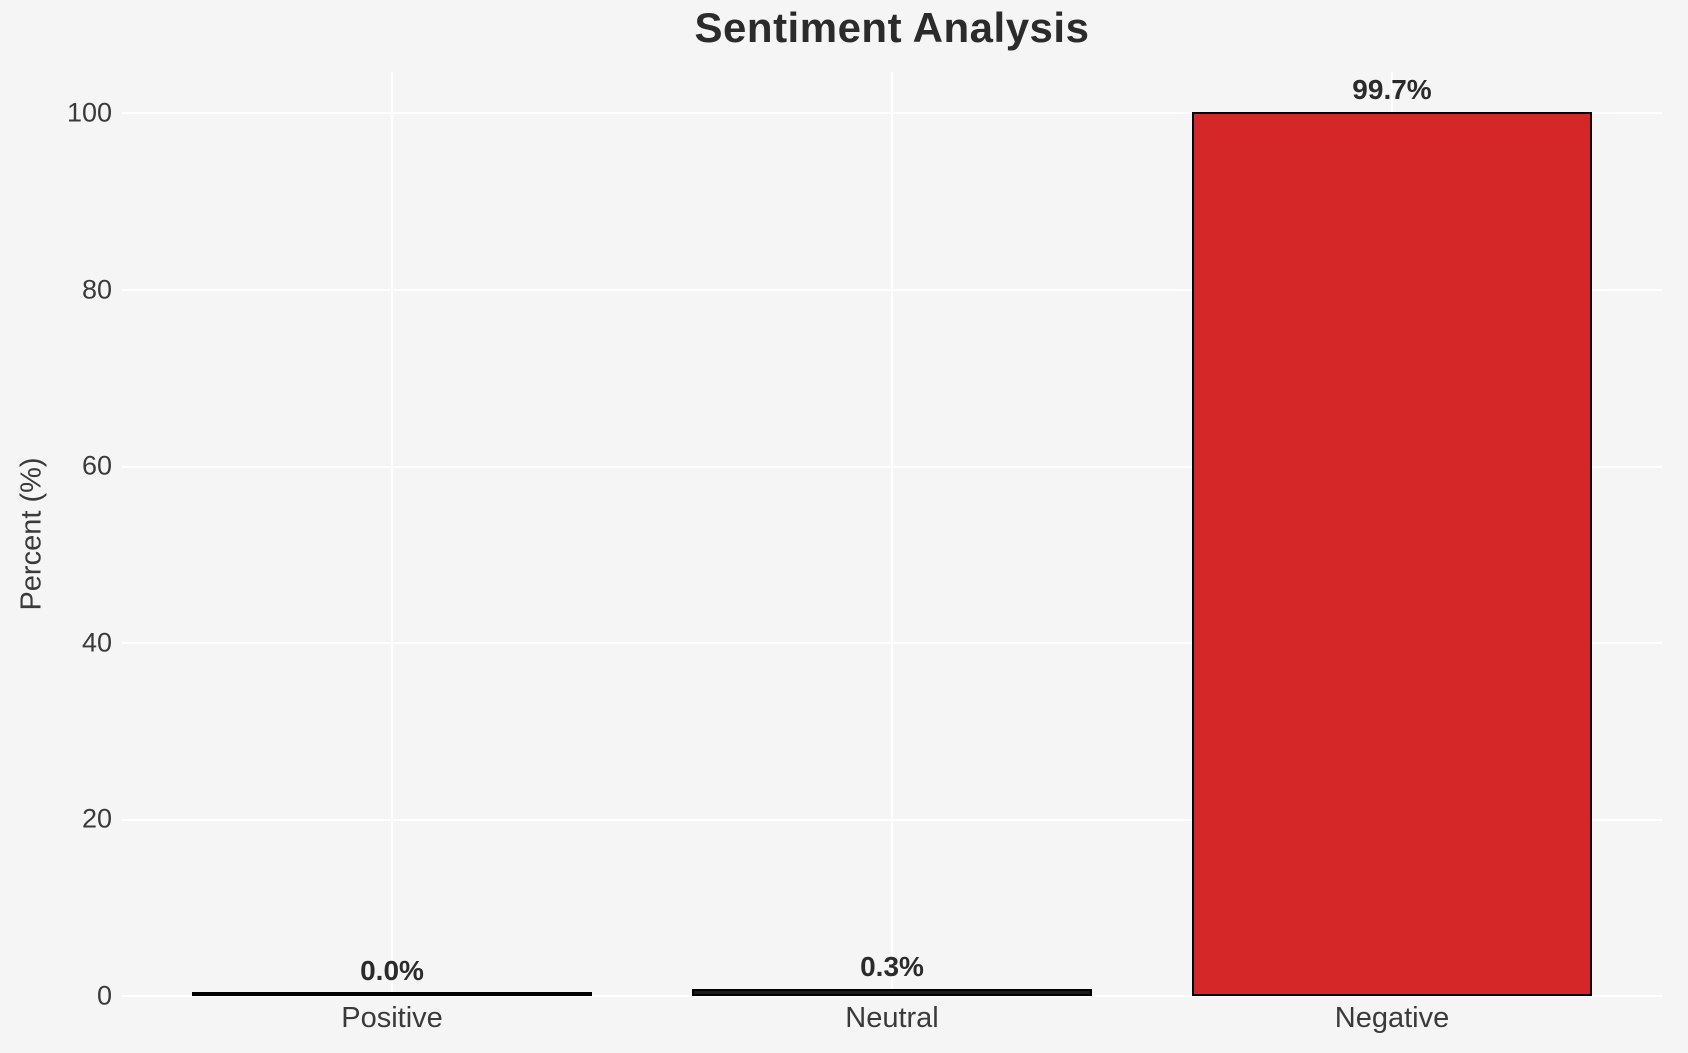 The width and height of the screenshot is (1688, 1053). What do you see at coordinates (1392, 89) in the screenshot?
I see `bar-value-label-negative: 99.7%` at bounding box center [1392, 89].